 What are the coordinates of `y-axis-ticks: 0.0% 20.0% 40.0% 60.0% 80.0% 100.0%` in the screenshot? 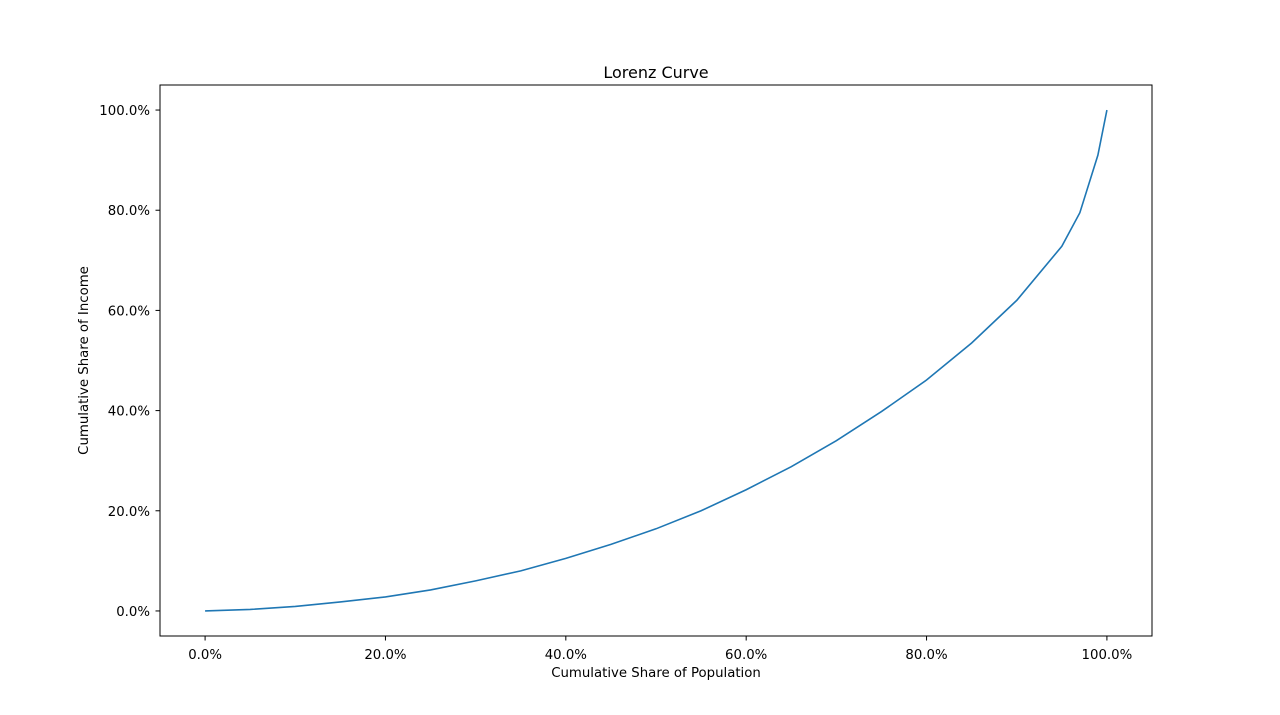 It's located at (129, 362).